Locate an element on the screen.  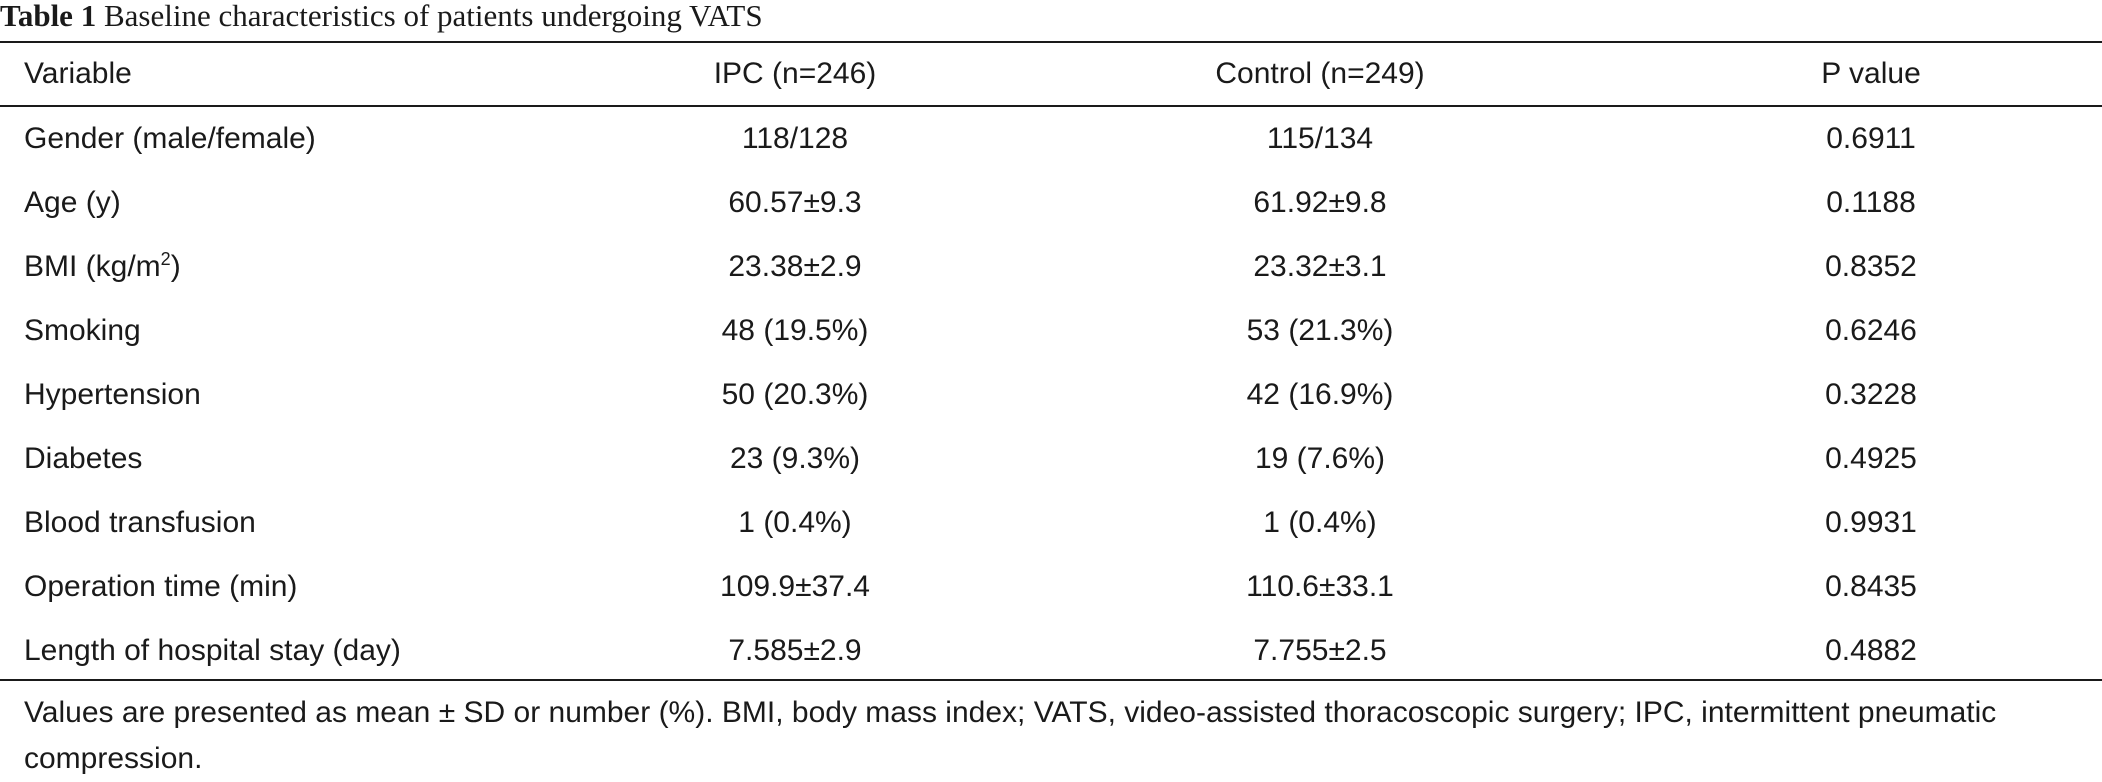
cell-p-value: 0.1188 is located at coordinates (1871, 202).